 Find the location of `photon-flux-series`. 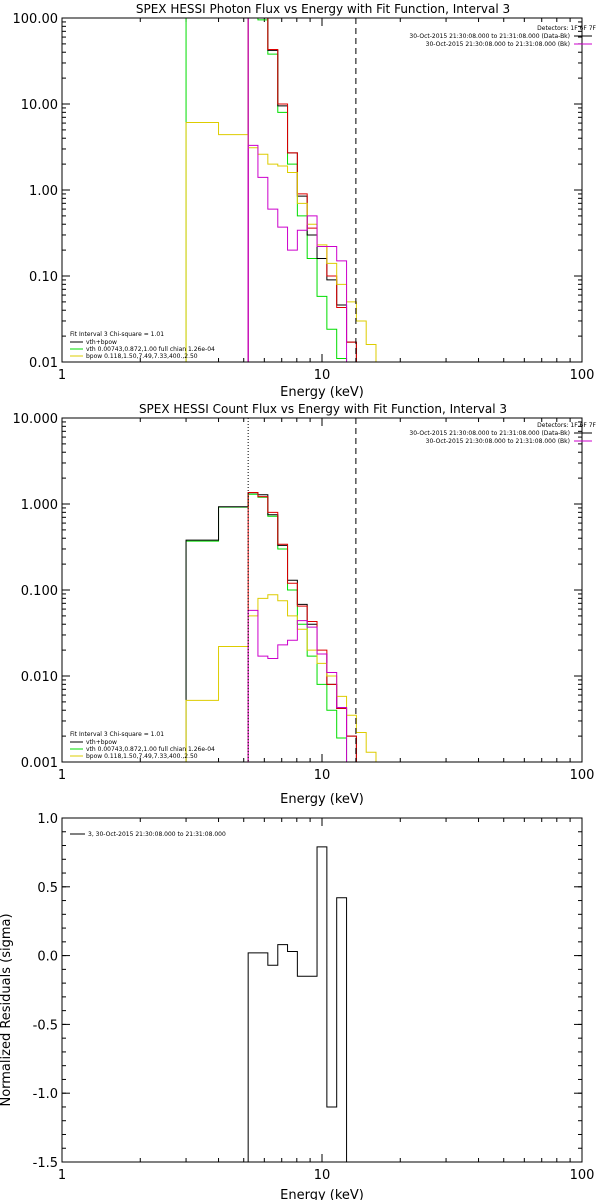

photon-flux-series is located at coordinates (281, 190).